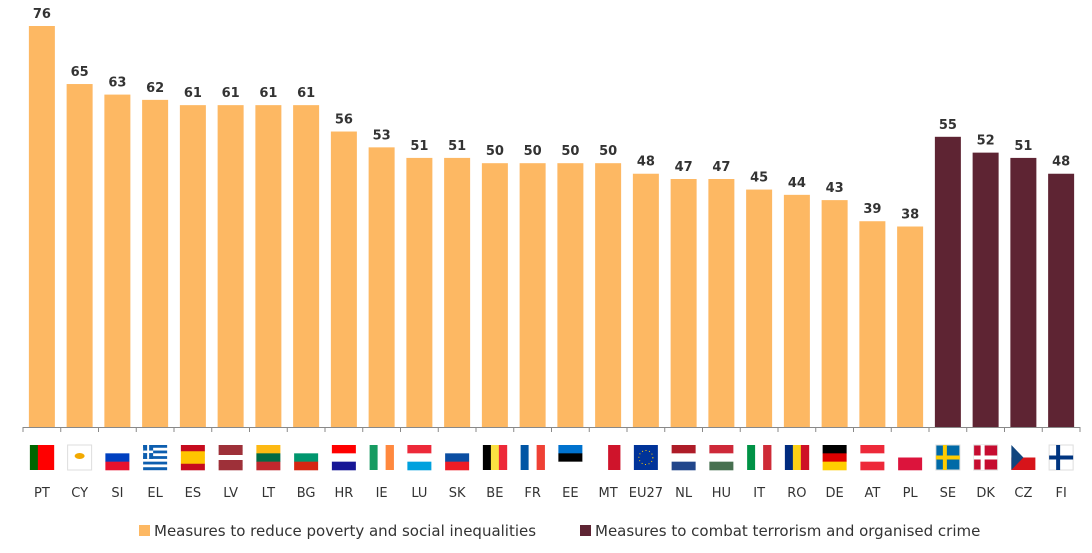  Describe the element at coordinates (721, 167) in the screenshot. I see `value-label-hu: 47` at that location.